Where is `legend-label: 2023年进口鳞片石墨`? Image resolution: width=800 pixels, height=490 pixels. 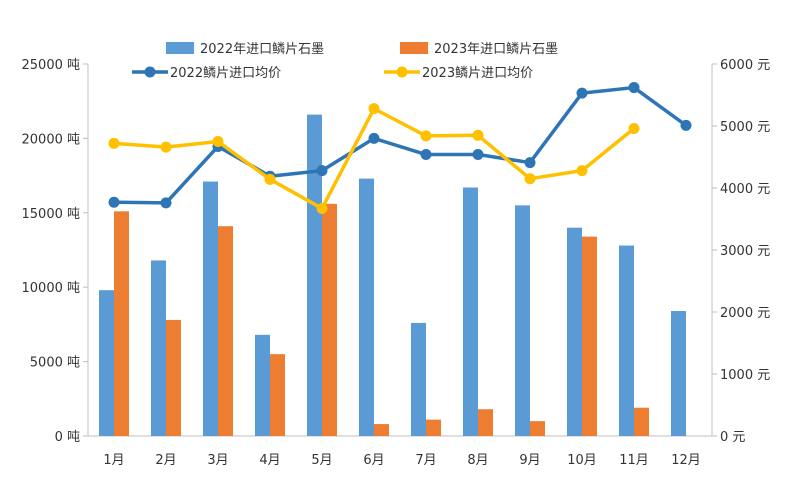
legend-label: 2023年进口鳞片石墨 is located at coordinates (496, 49).